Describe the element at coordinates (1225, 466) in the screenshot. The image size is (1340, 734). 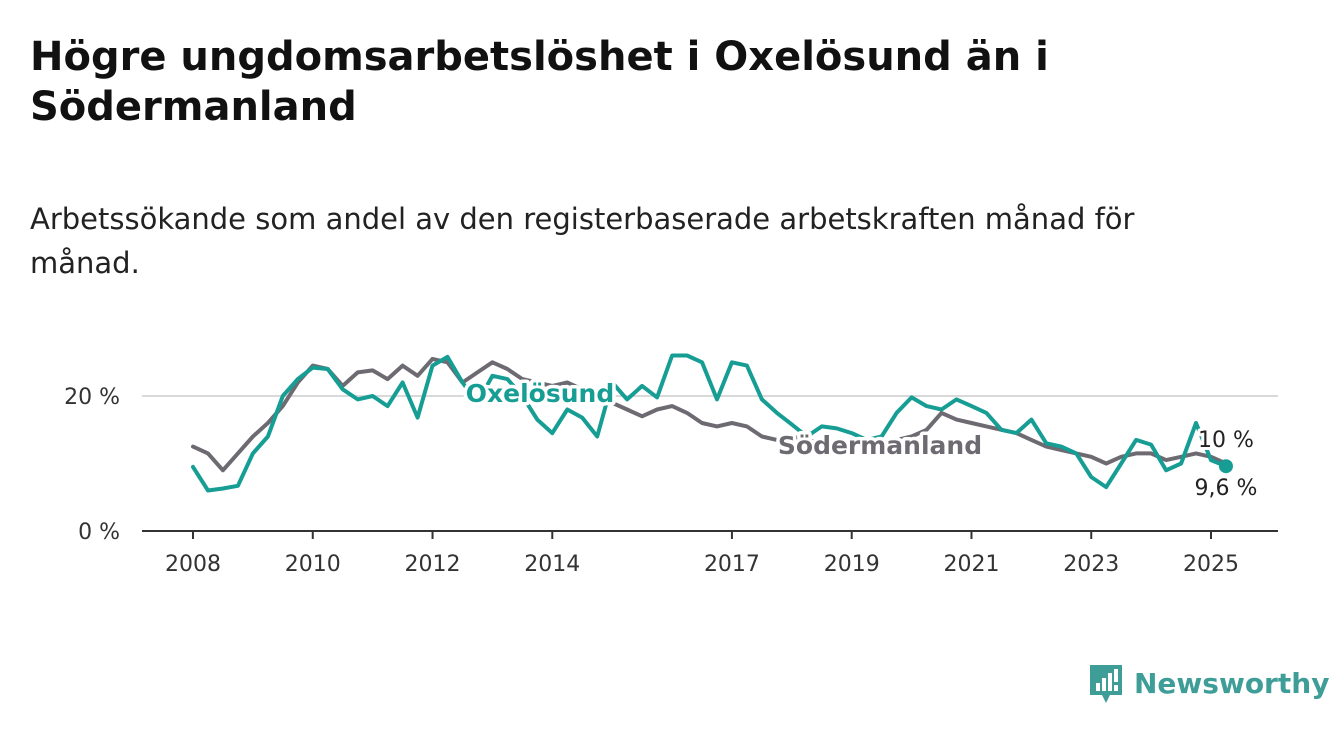
I see `series-end-dot` at that location.